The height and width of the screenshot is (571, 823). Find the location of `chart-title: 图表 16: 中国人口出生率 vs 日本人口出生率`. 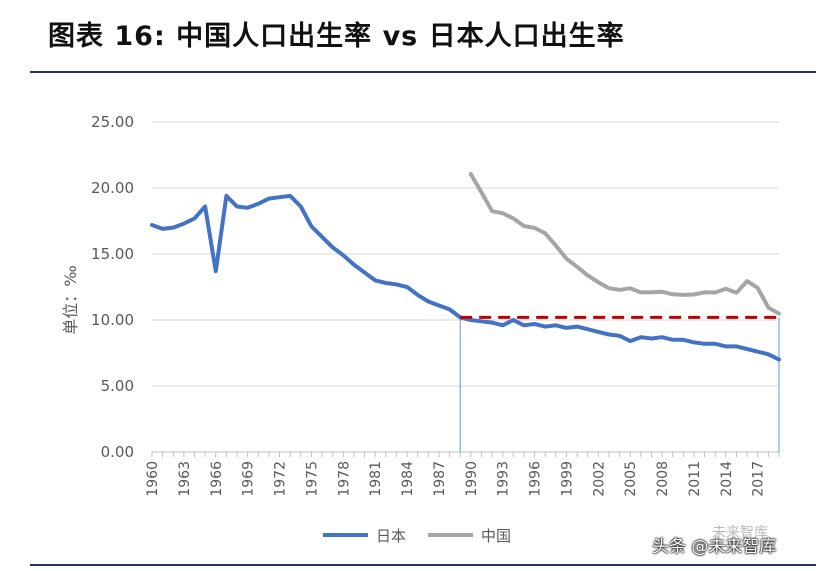

chart-title: 图表 16: 中国人口出生率 vs 日本人口出生率 is located at coordinates (336, 36).